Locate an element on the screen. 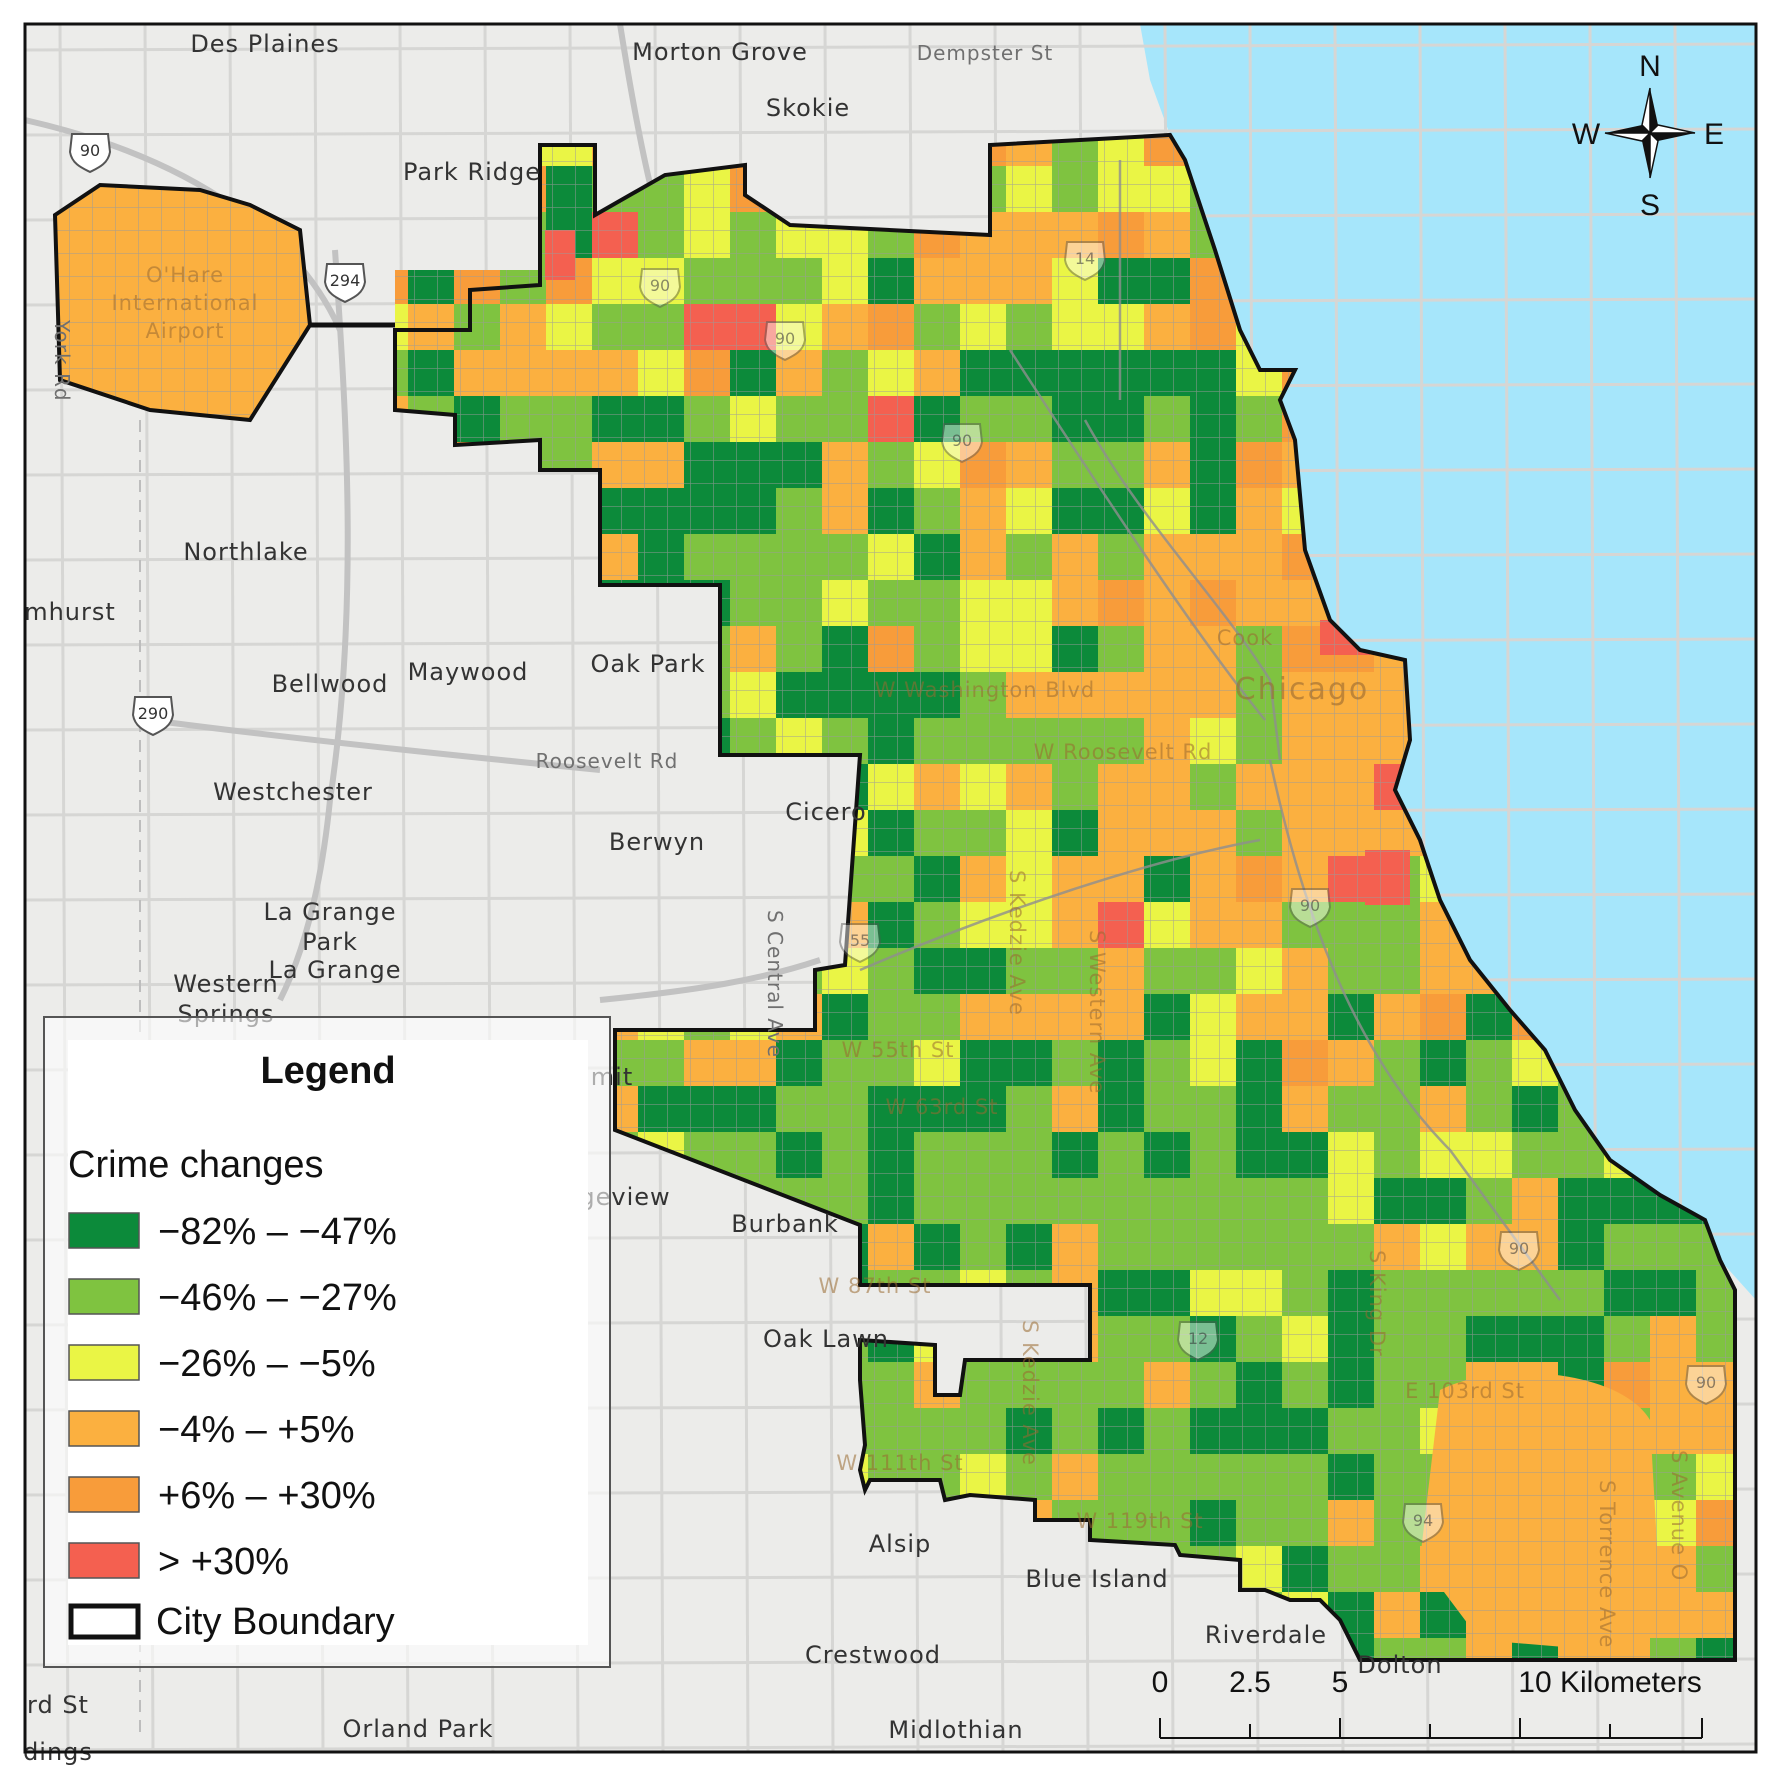  legend-item-label: > +30% is located at coordinates (223, 1562).